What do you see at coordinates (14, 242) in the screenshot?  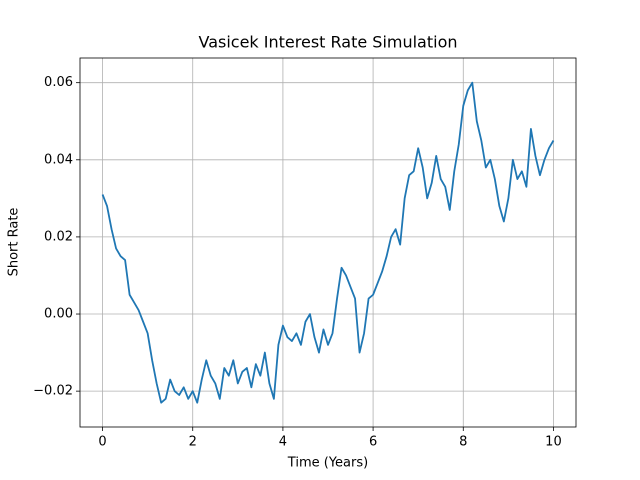 I see `y-axis-label: Short Rate` at bounding box center [14, 242].